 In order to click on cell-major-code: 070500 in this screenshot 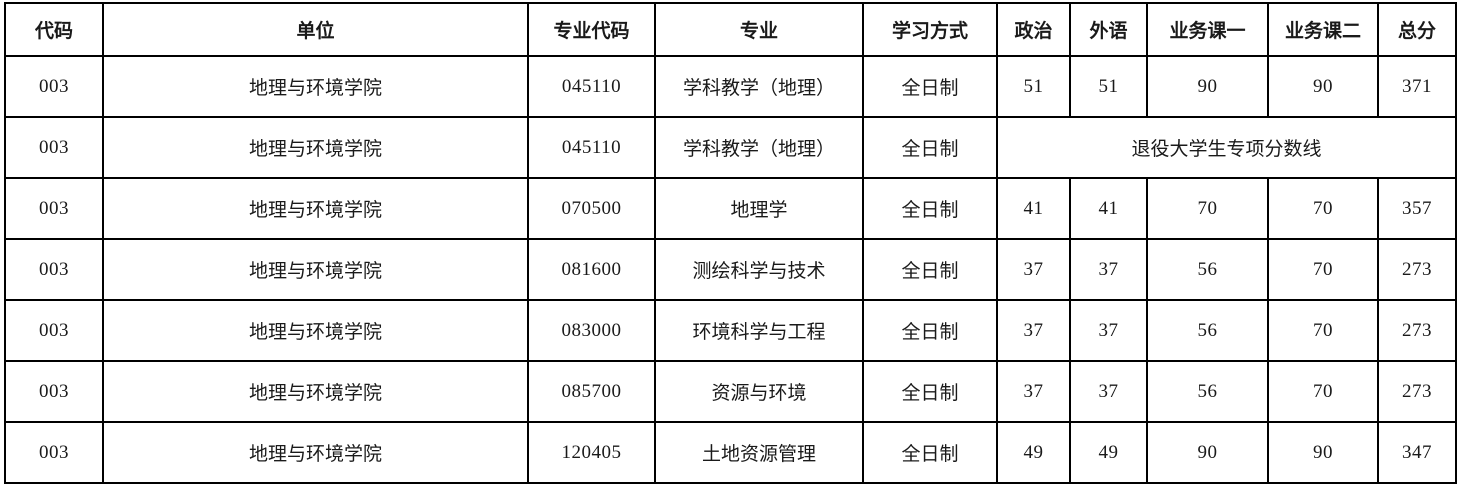, I will do `click(591, 208)`.